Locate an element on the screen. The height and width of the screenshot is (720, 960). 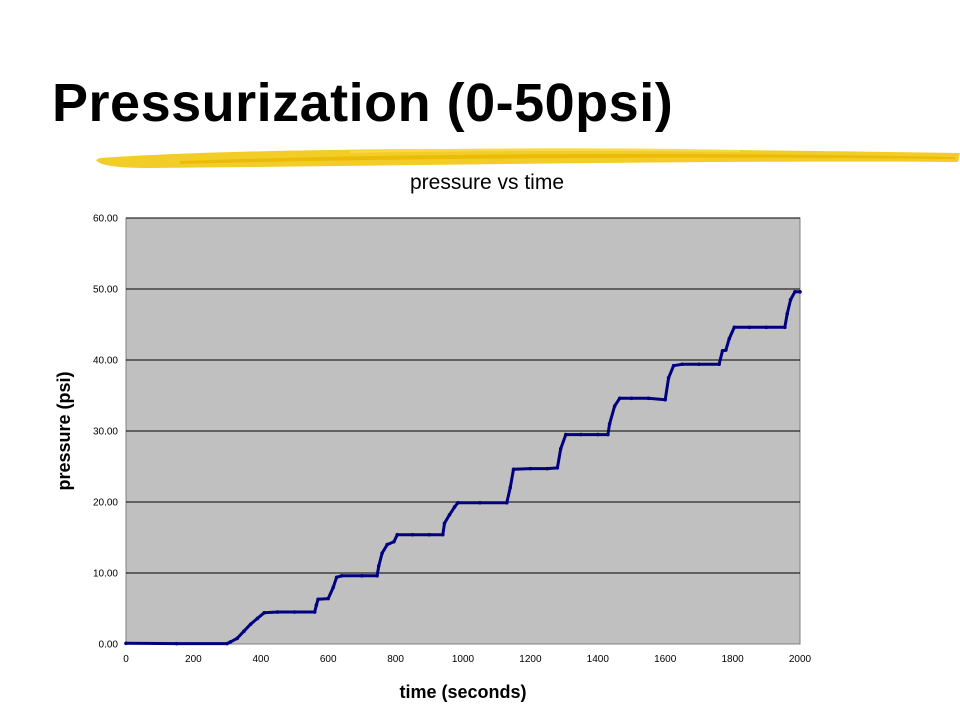
y-tick-label: 40.00 is located at coordinates (105, 361).